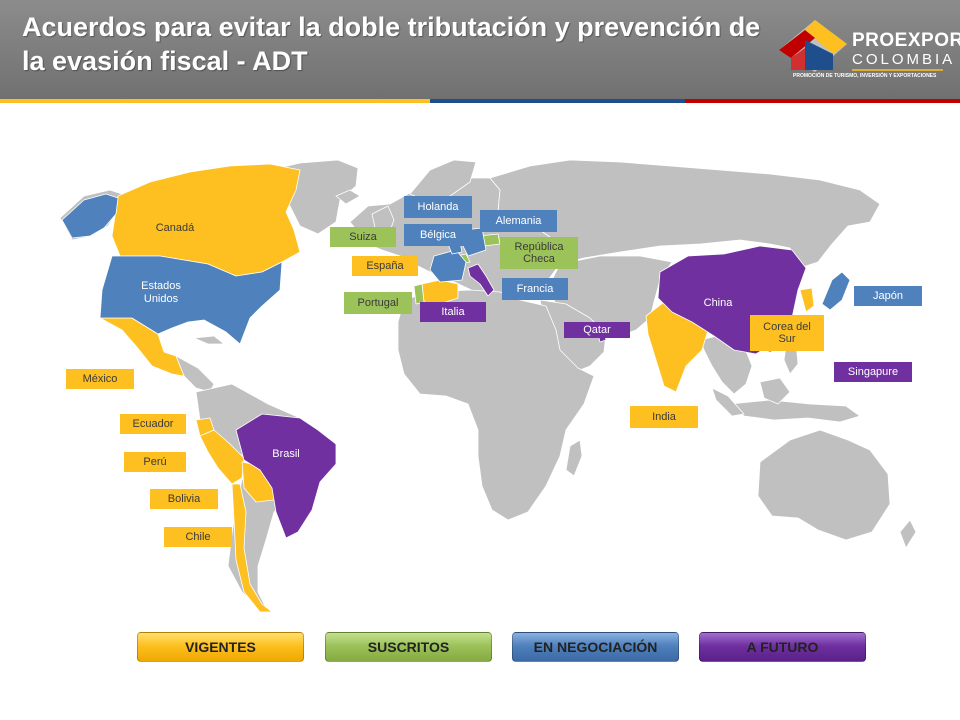  Describe the element at coordinates (775, 391) in the screenshot. I see `land-borneo` at that location.